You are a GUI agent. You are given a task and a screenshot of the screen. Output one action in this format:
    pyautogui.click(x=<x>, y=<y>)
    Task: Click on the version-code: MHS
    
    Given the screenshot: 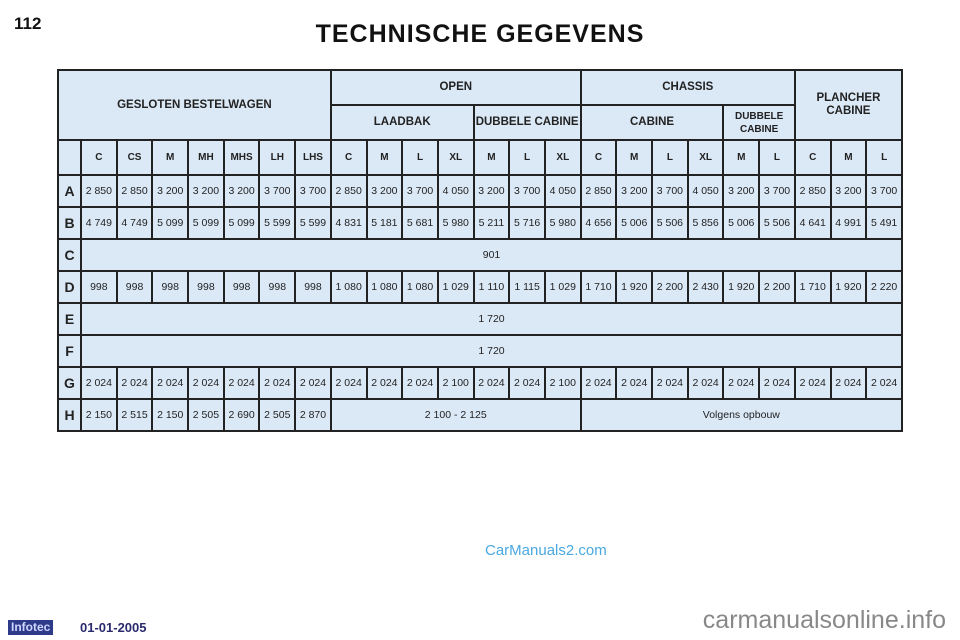 What is the action you would take?
    pyautogui.click(x=241, y=157)
    